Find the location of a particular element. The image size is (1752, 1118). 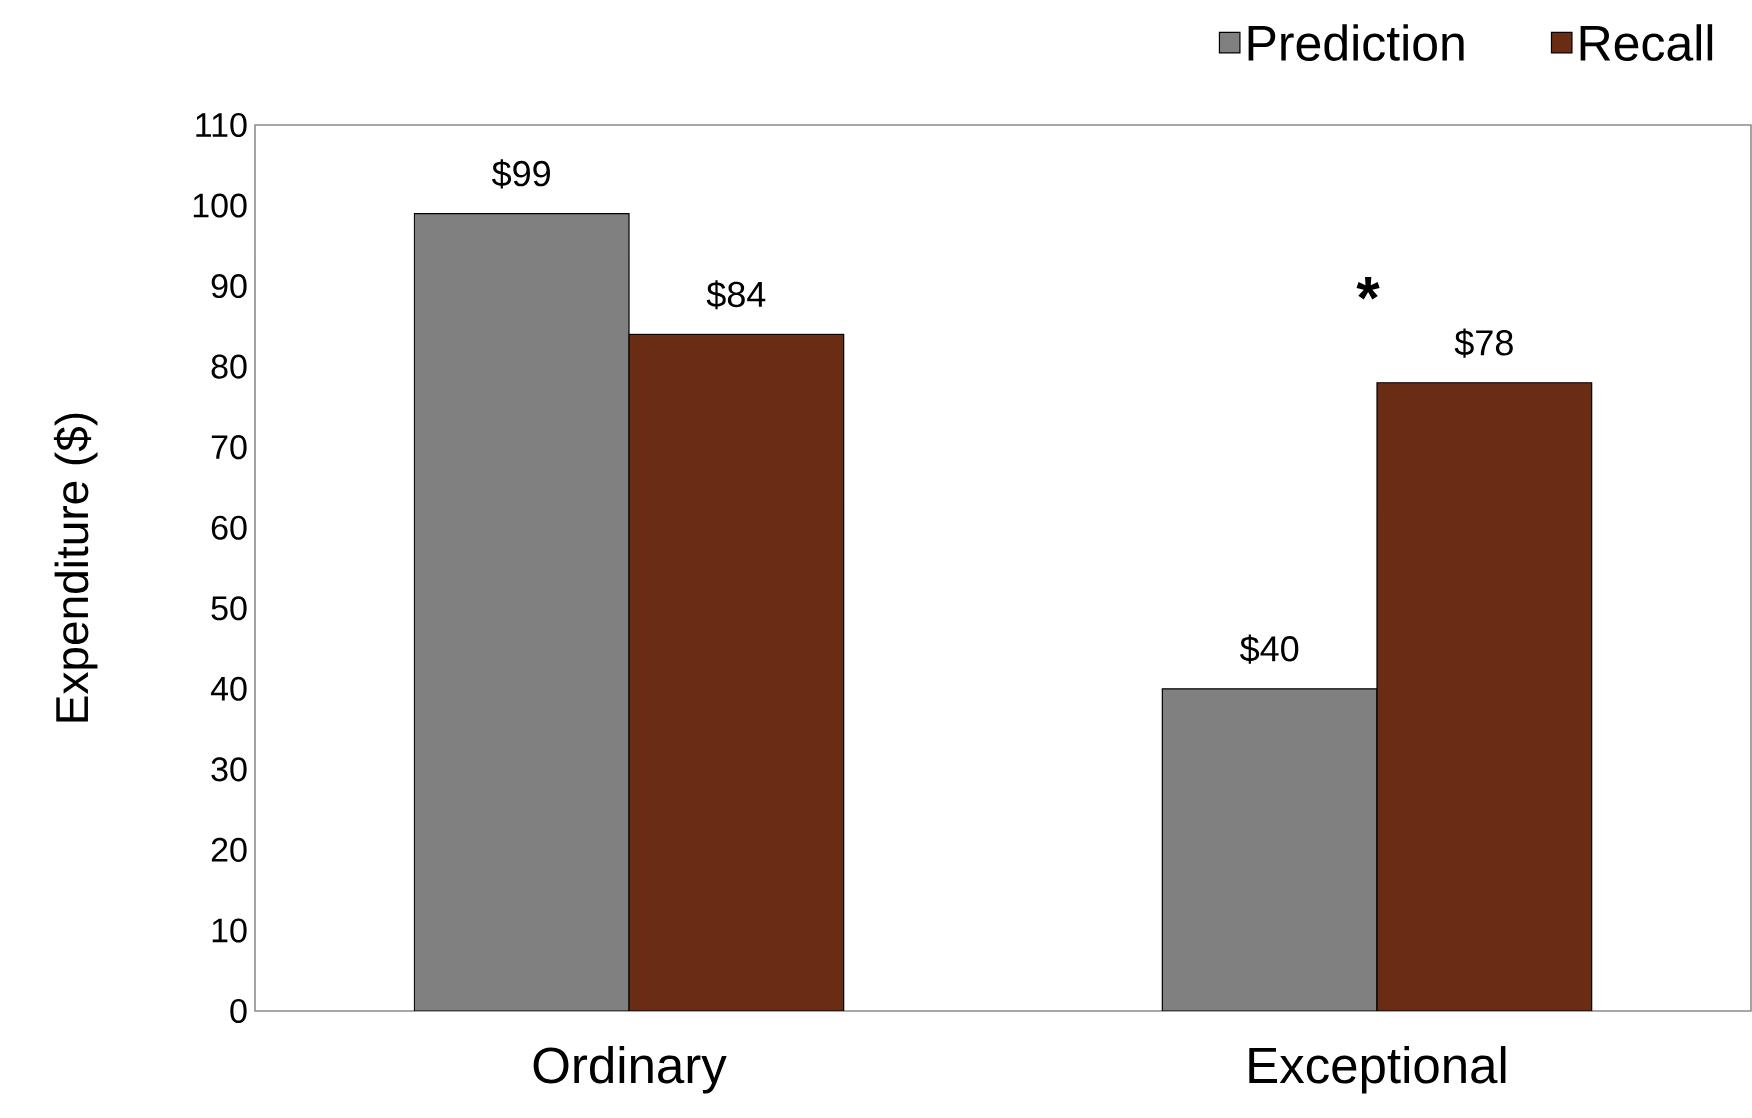

y-tick-label: 0 is located at coordinates (238, 1011).